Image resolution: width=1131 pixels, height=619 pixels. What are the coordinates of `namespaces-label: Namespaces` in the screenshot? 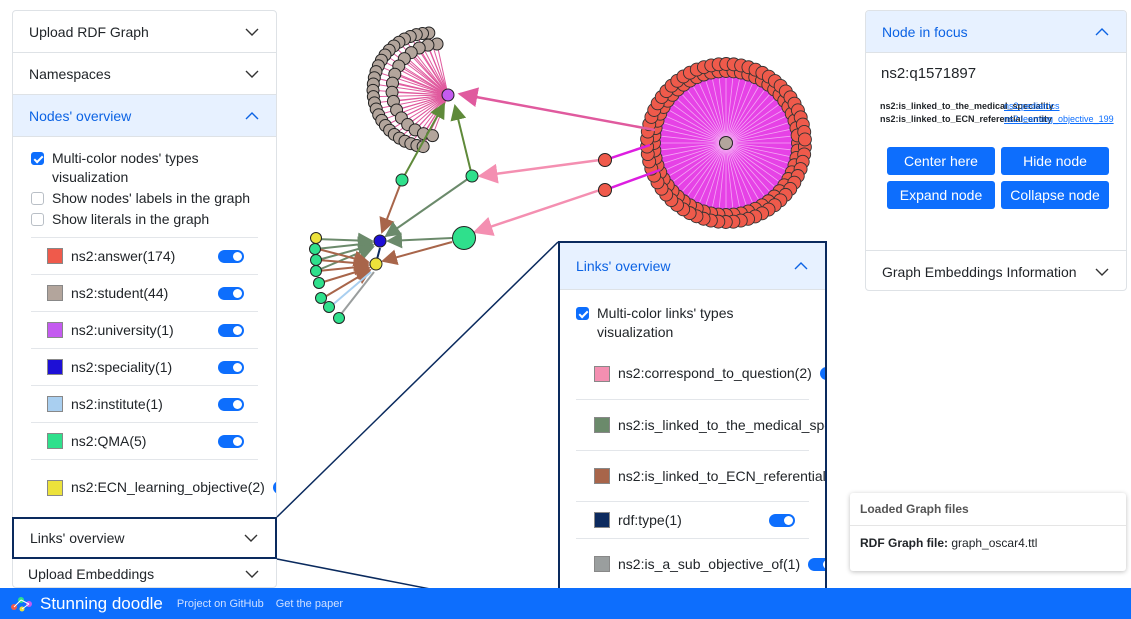 It's located at (70, 73).